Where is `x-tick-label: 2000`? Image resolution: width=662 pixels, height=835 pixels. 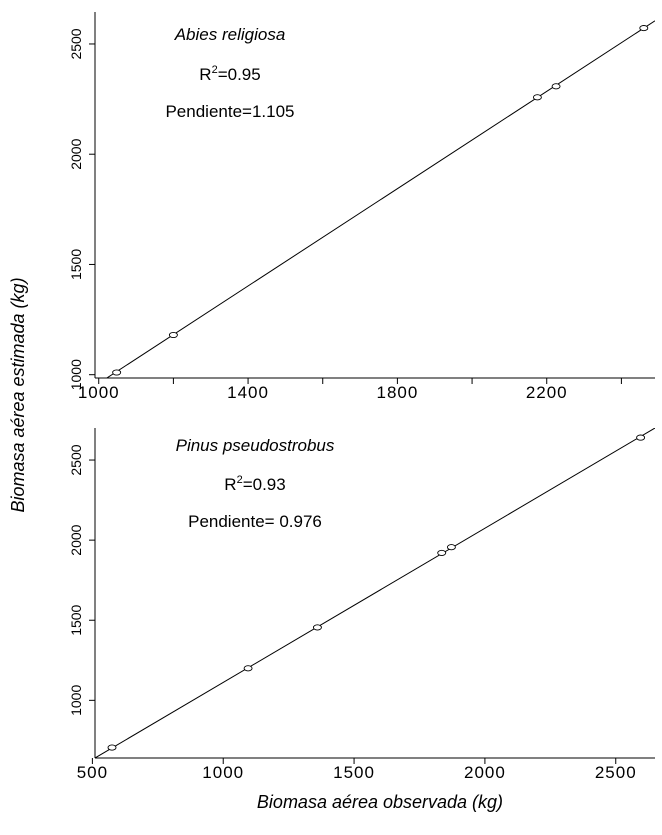 x-tick-label: 2000 is located at coordinates (485, 772).